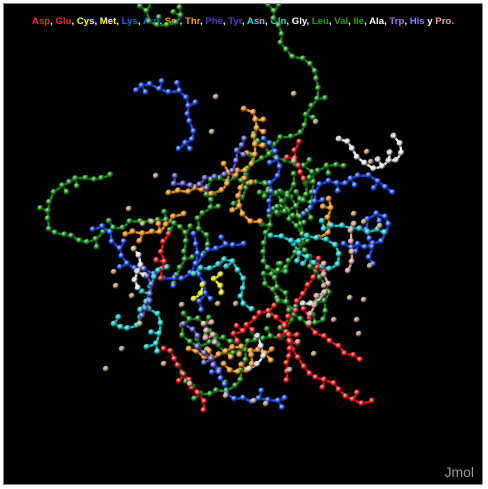 The width and height of the screenshot is (488, 489). Describe the element at coordinates (222, 293) in the screenshot. I see `yellow-atom` at that location.